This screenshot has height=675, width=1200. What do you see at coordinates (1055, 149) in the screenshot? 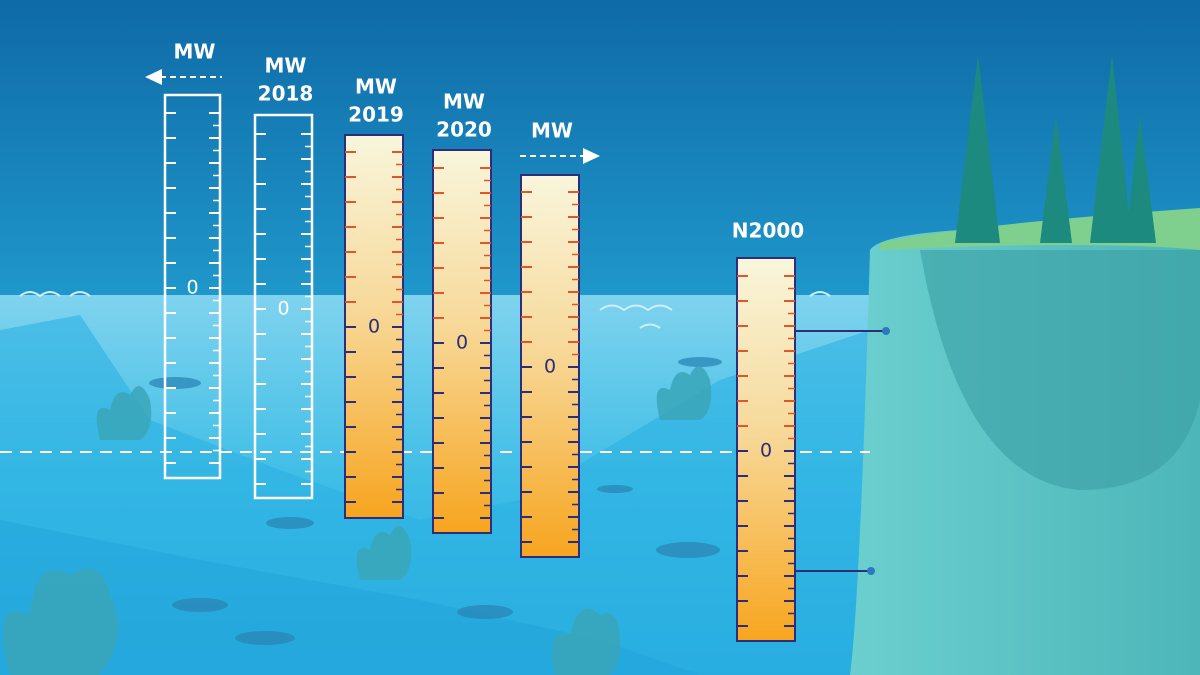
I see `trees` at bounding box center [1055, 149].